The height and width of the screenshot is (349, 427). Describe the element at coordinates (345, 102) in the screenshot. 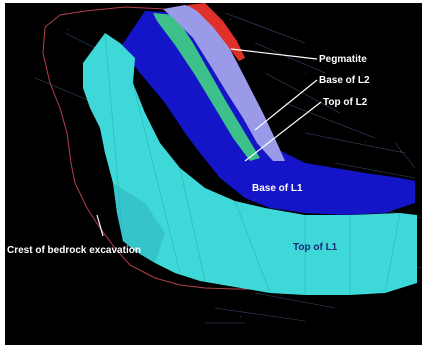

I see `label-top-l2: Top of L2` at that location.